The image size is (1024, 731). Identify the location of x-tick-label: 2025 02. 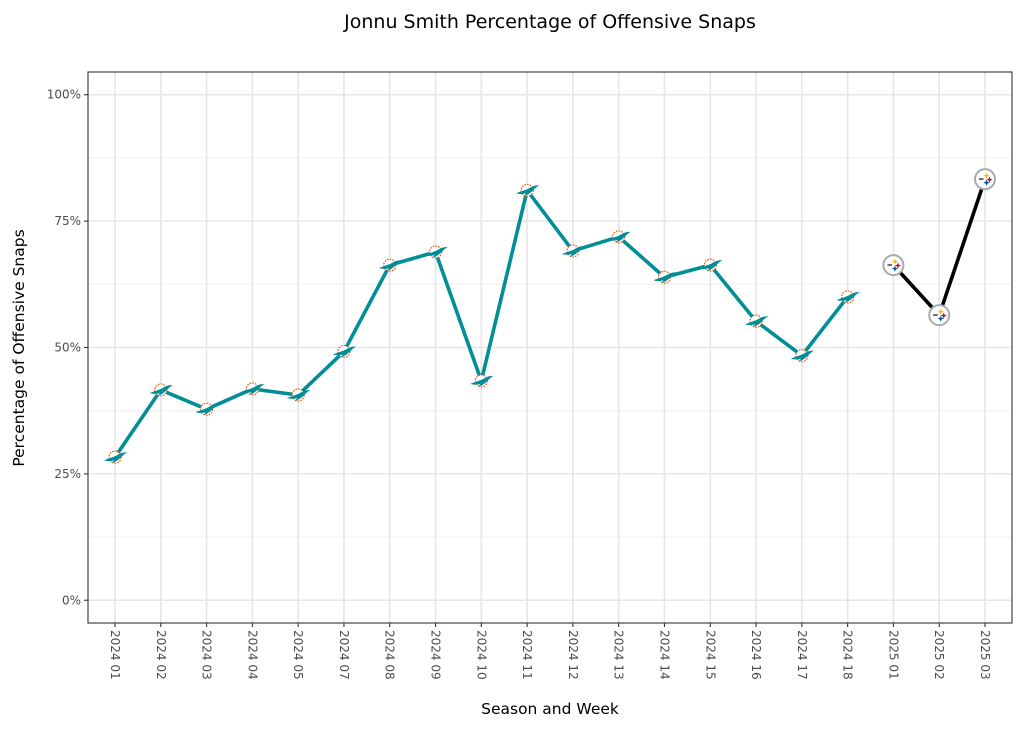
(939, 655).